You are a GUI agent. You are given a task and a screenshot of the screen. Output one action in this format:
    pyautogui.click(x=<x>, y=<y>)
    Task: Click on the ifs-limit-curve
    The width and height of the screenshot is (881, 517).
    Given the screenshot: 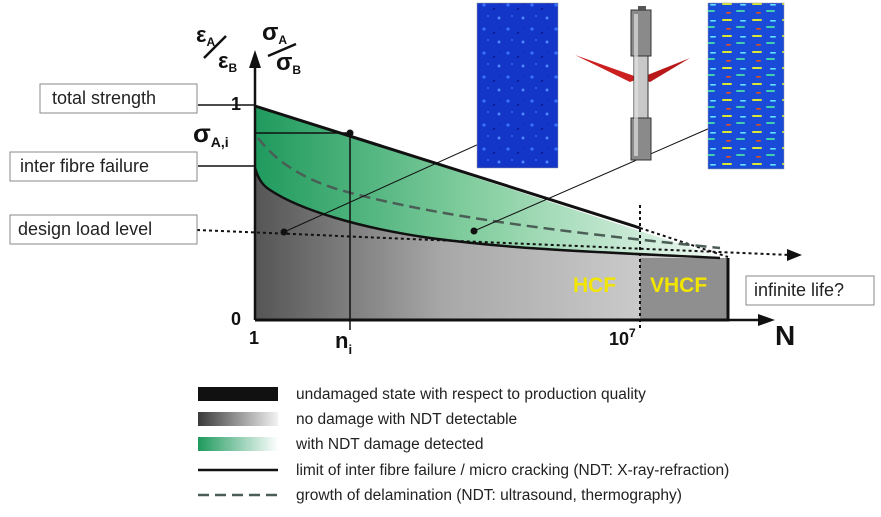 What is the action you would take?
    pyautogui.click(x=487, y=213)
    